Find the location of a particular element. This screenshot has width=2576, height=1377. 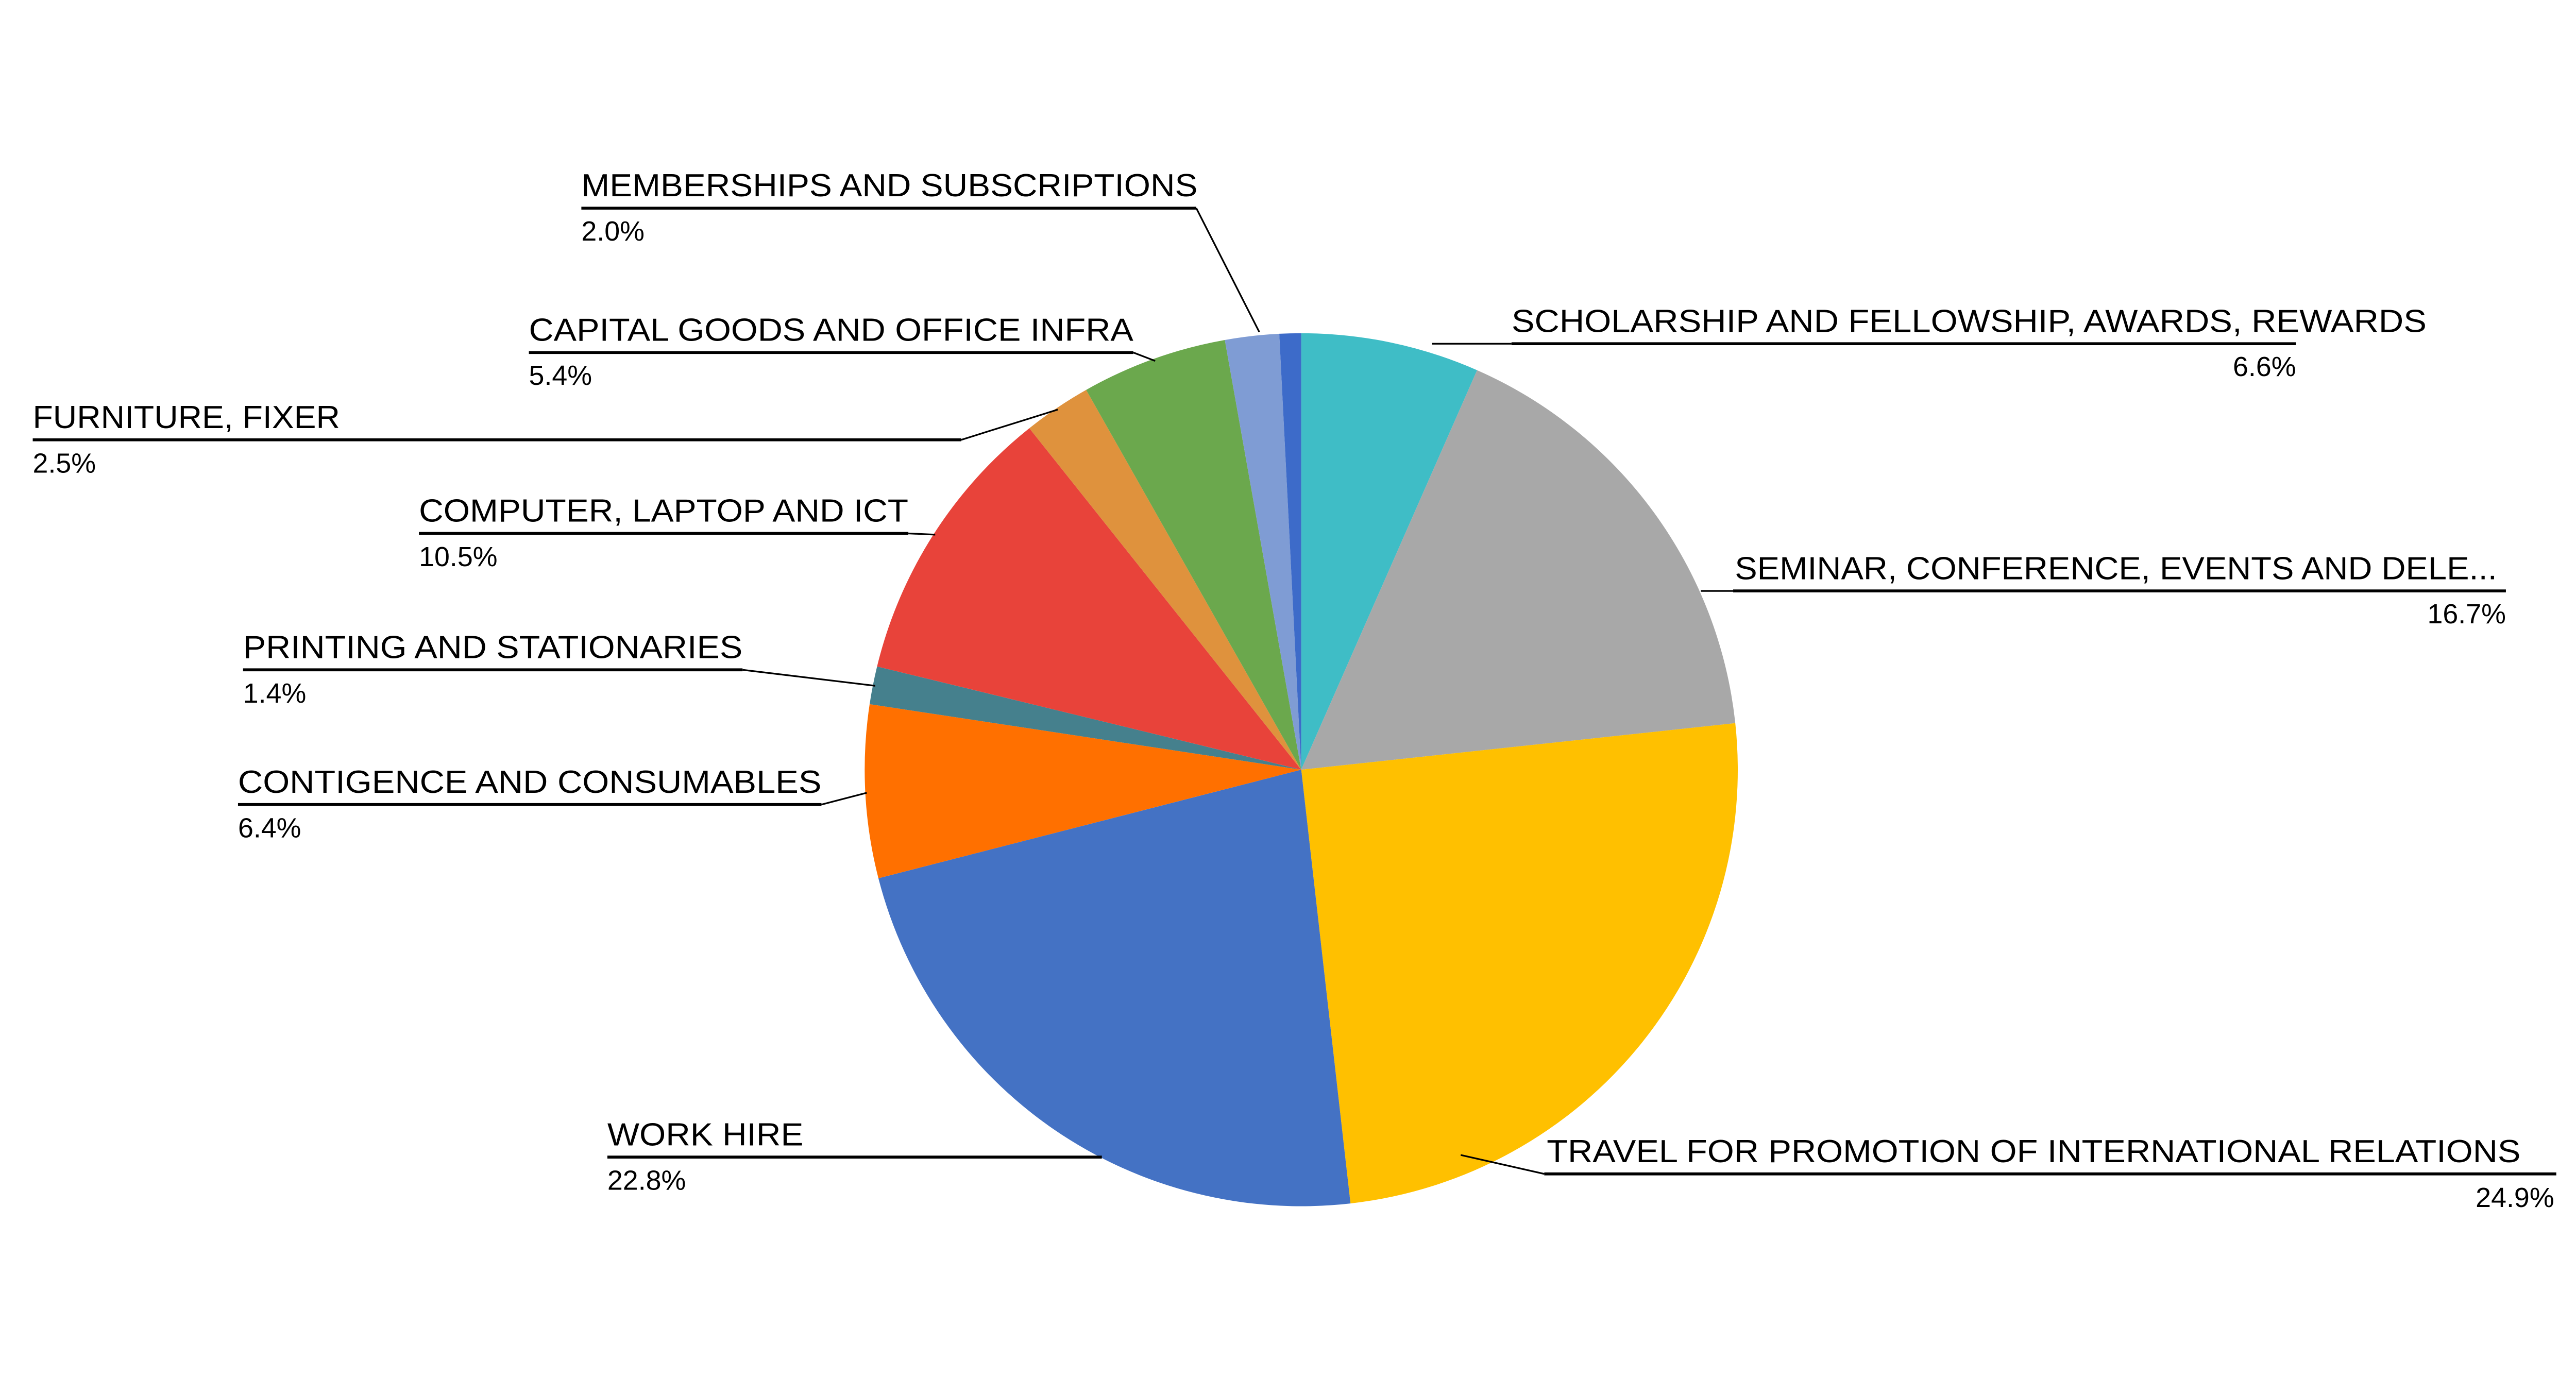

percent-label: 16.7% is located at coordinates (2466, 614).